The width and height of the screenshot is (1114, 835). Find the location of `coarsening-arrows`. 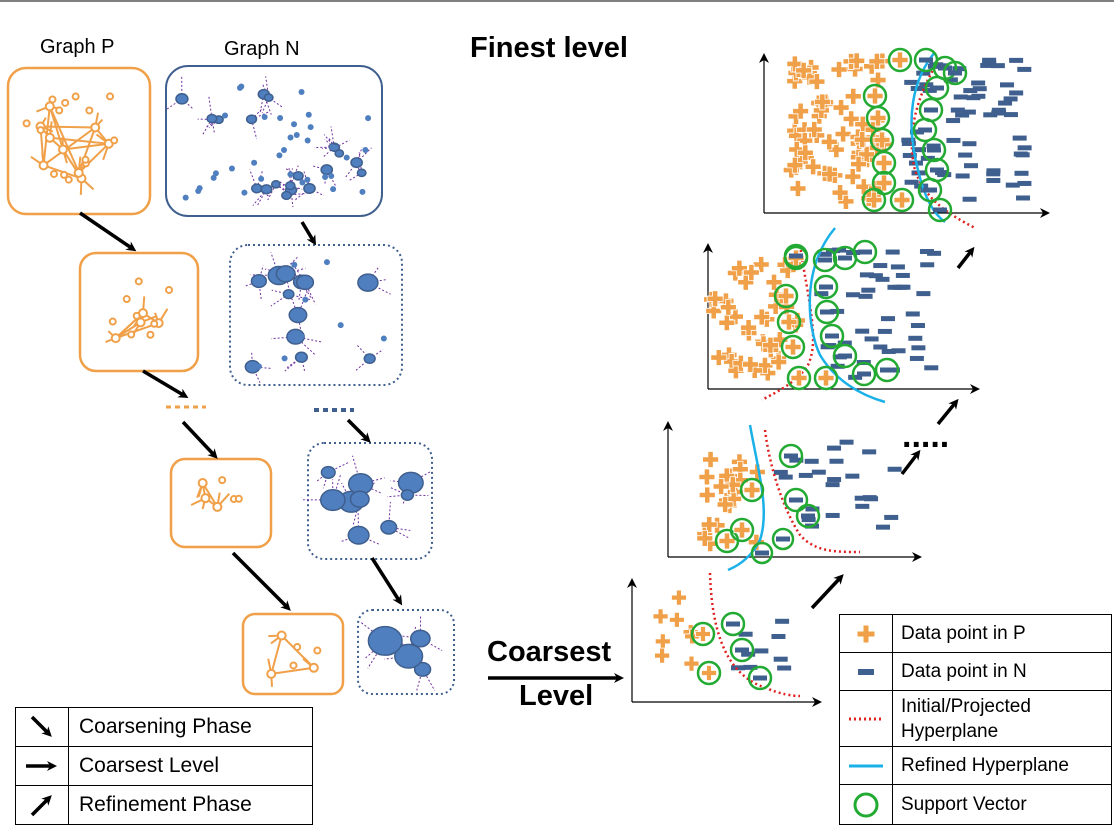

coarsening-arrows is located at coordinates (241, 411).